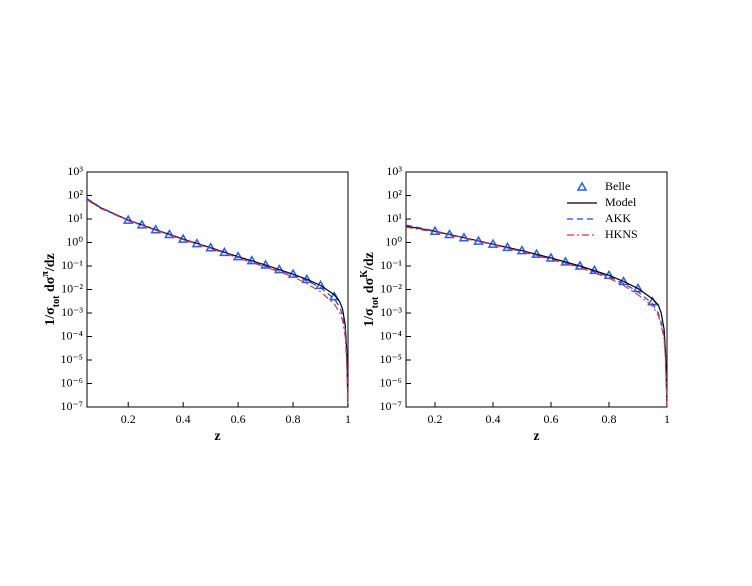  I want to click on y-axis-label: 1/σtot dσK/dz, so click(370, 289).